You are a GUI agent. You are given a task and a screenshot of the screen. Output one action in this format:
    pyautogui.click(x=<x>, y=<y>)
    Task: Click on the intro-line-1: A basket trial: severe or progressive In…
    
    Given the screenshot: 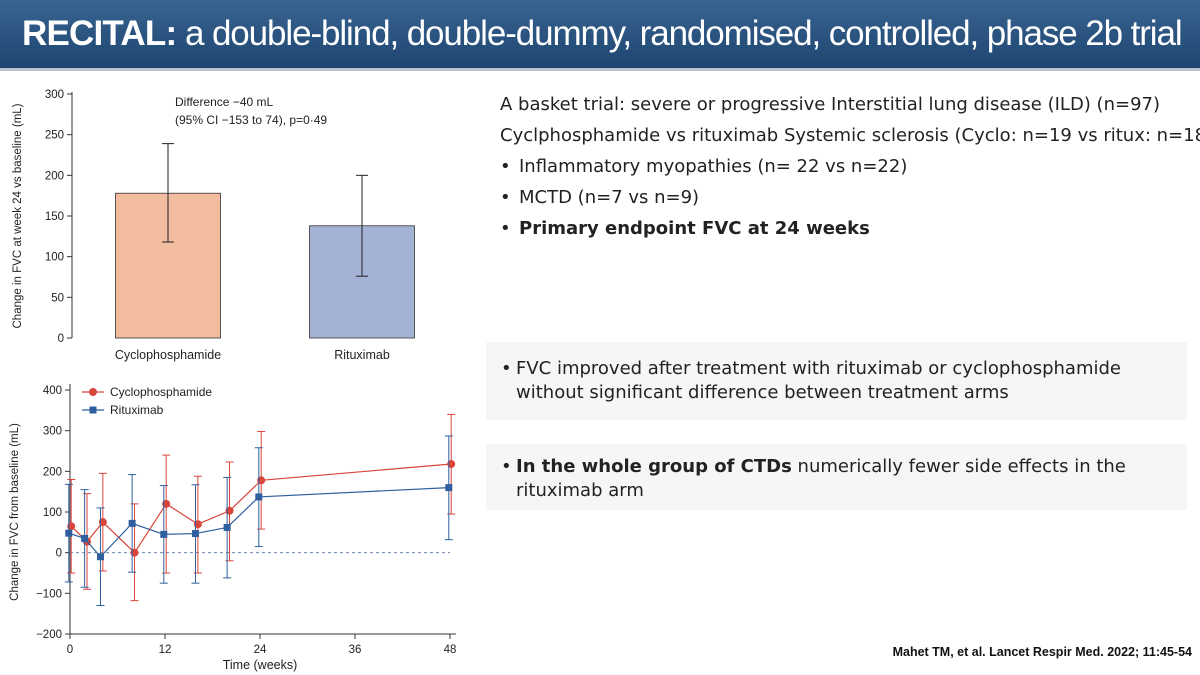 What is the action you would take?
    pyautogui.click(x=830, y=104)
    